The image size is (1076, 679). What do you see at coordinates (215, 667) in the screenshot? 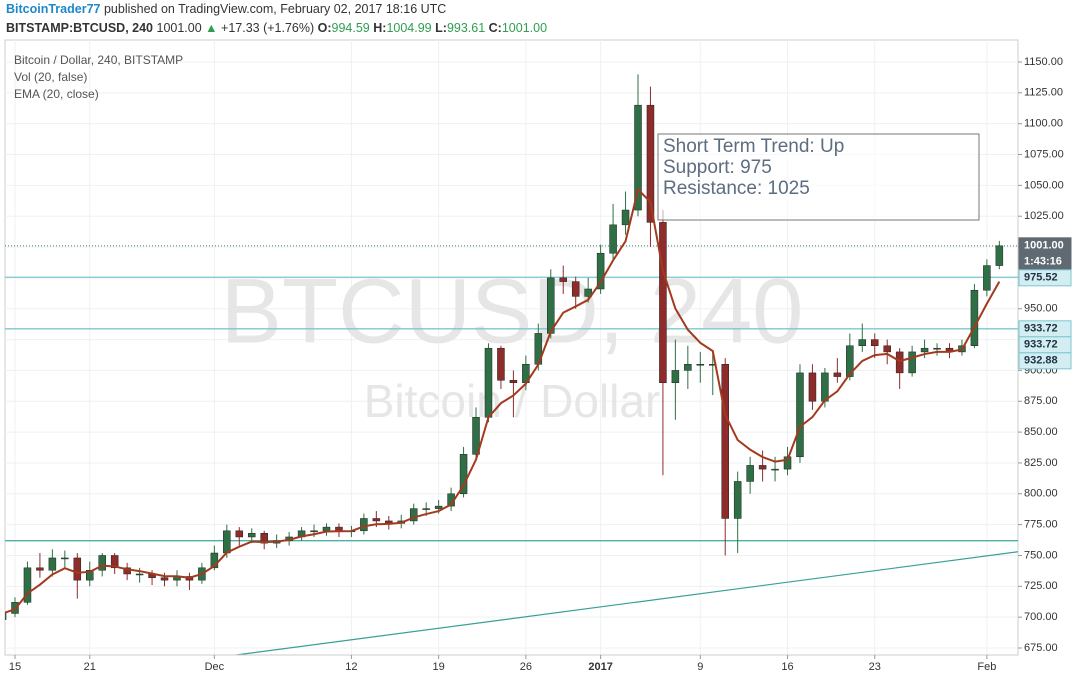
I see `x-tick-label: Dec` at bounding box center [215, 667].